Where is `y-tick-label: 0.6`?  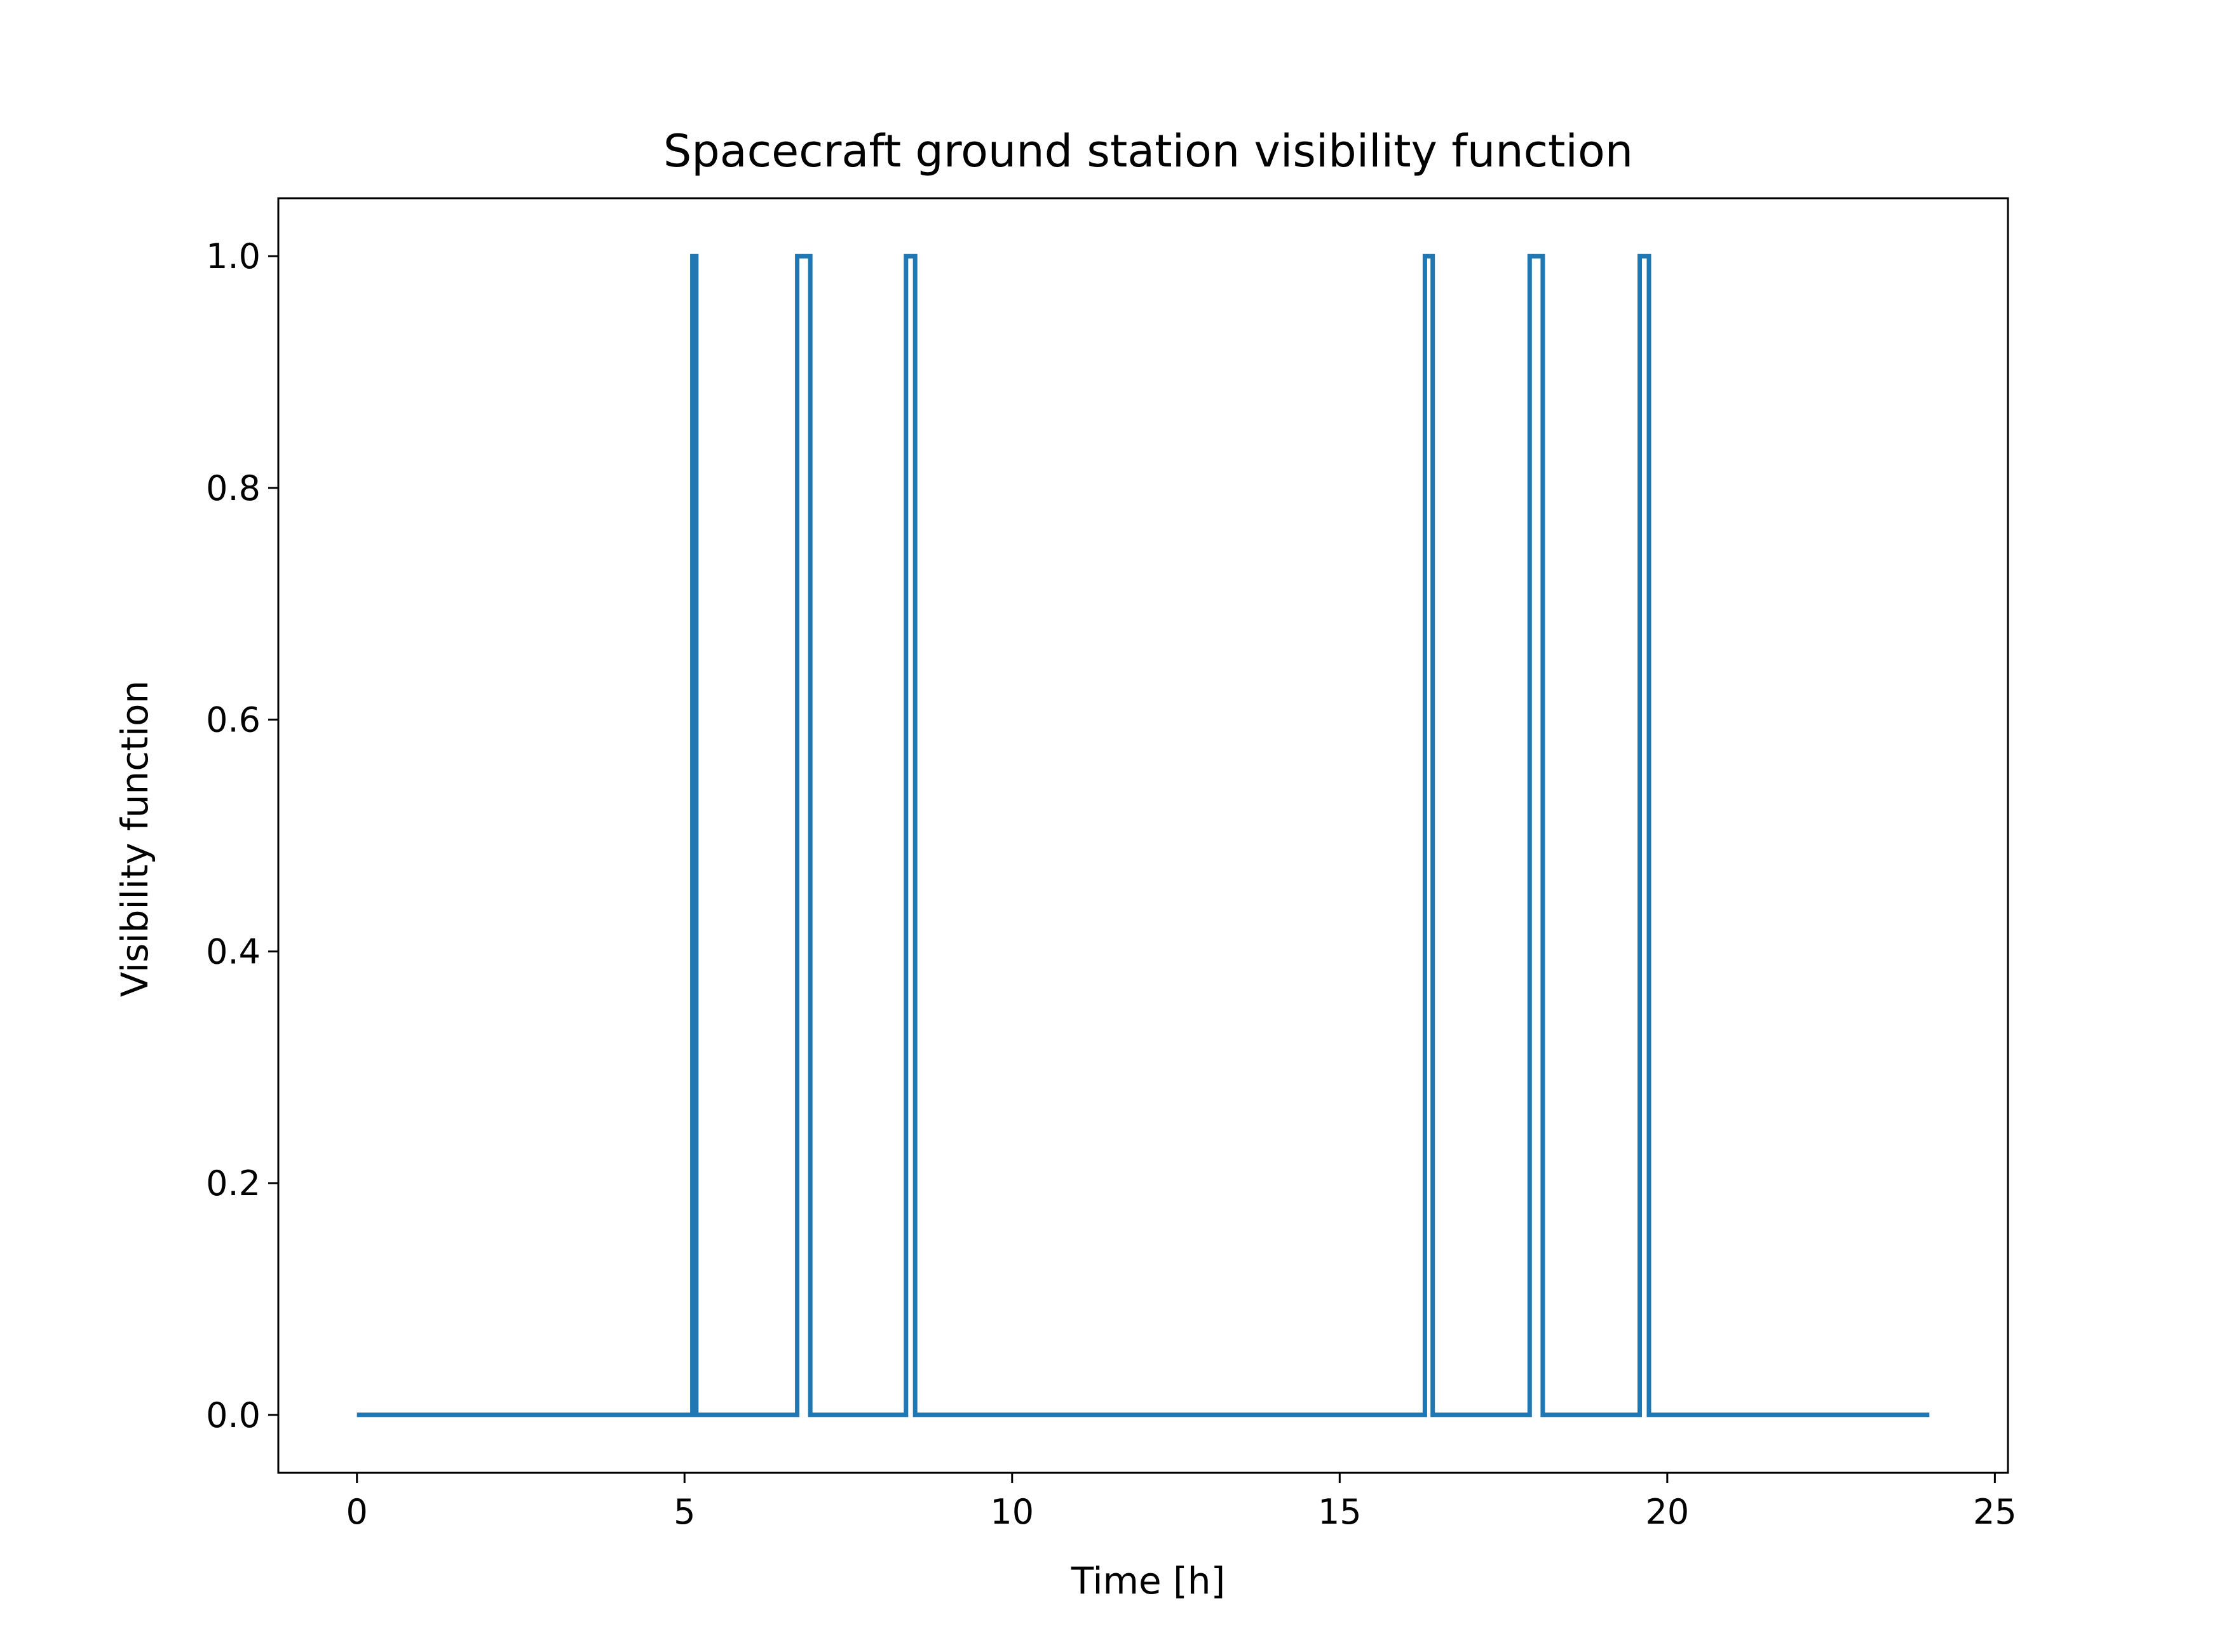 y-tick-label: 0.6 is located at coordinates (233, 720).